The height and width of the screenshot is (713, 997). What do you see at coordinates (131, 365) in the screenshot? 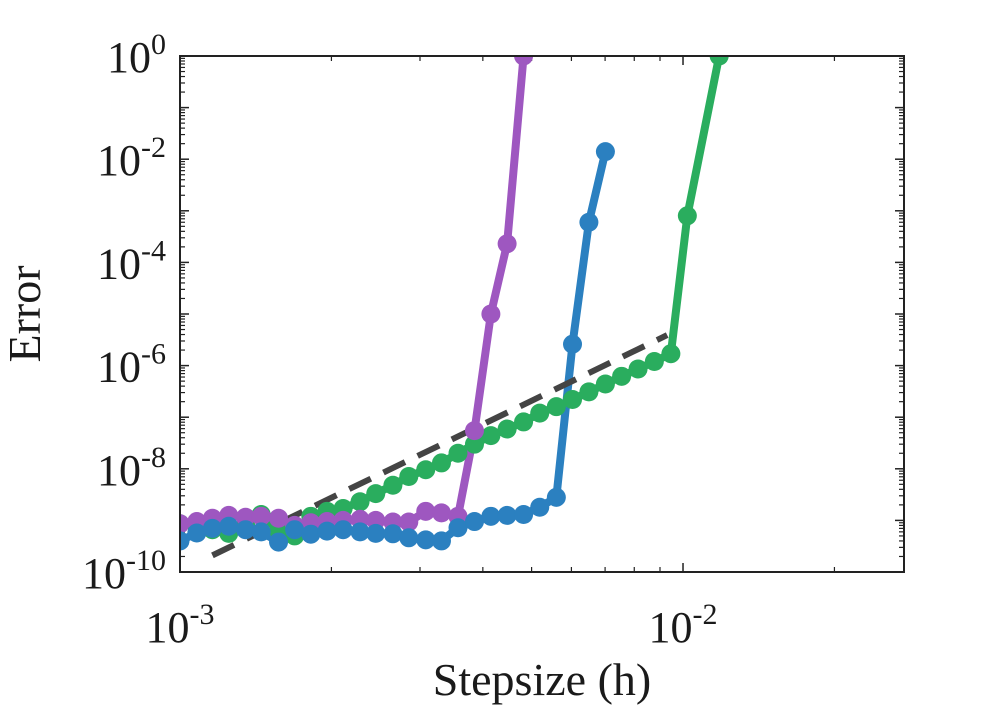
I see `y-tick-label: 10⁻⁶` at bounding box center [131, 365].